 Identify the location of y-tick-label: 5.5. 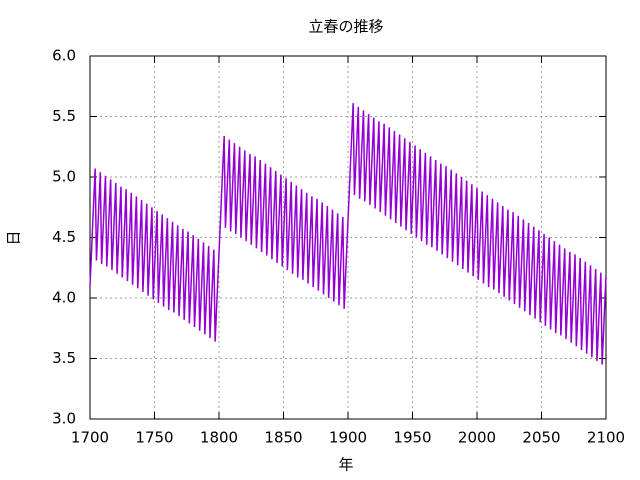
(64, 116).